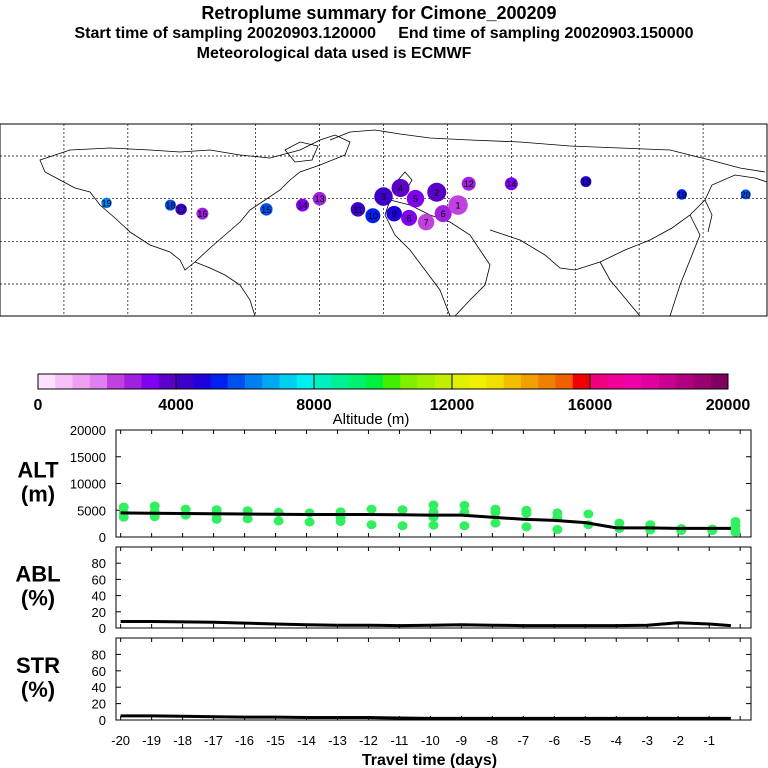 This screenshot has width=768, height=768. What do you see at coordinates (368, 740) in the screenshot?
I see `x-tick-label: -12` at bounding box center [368, 740].